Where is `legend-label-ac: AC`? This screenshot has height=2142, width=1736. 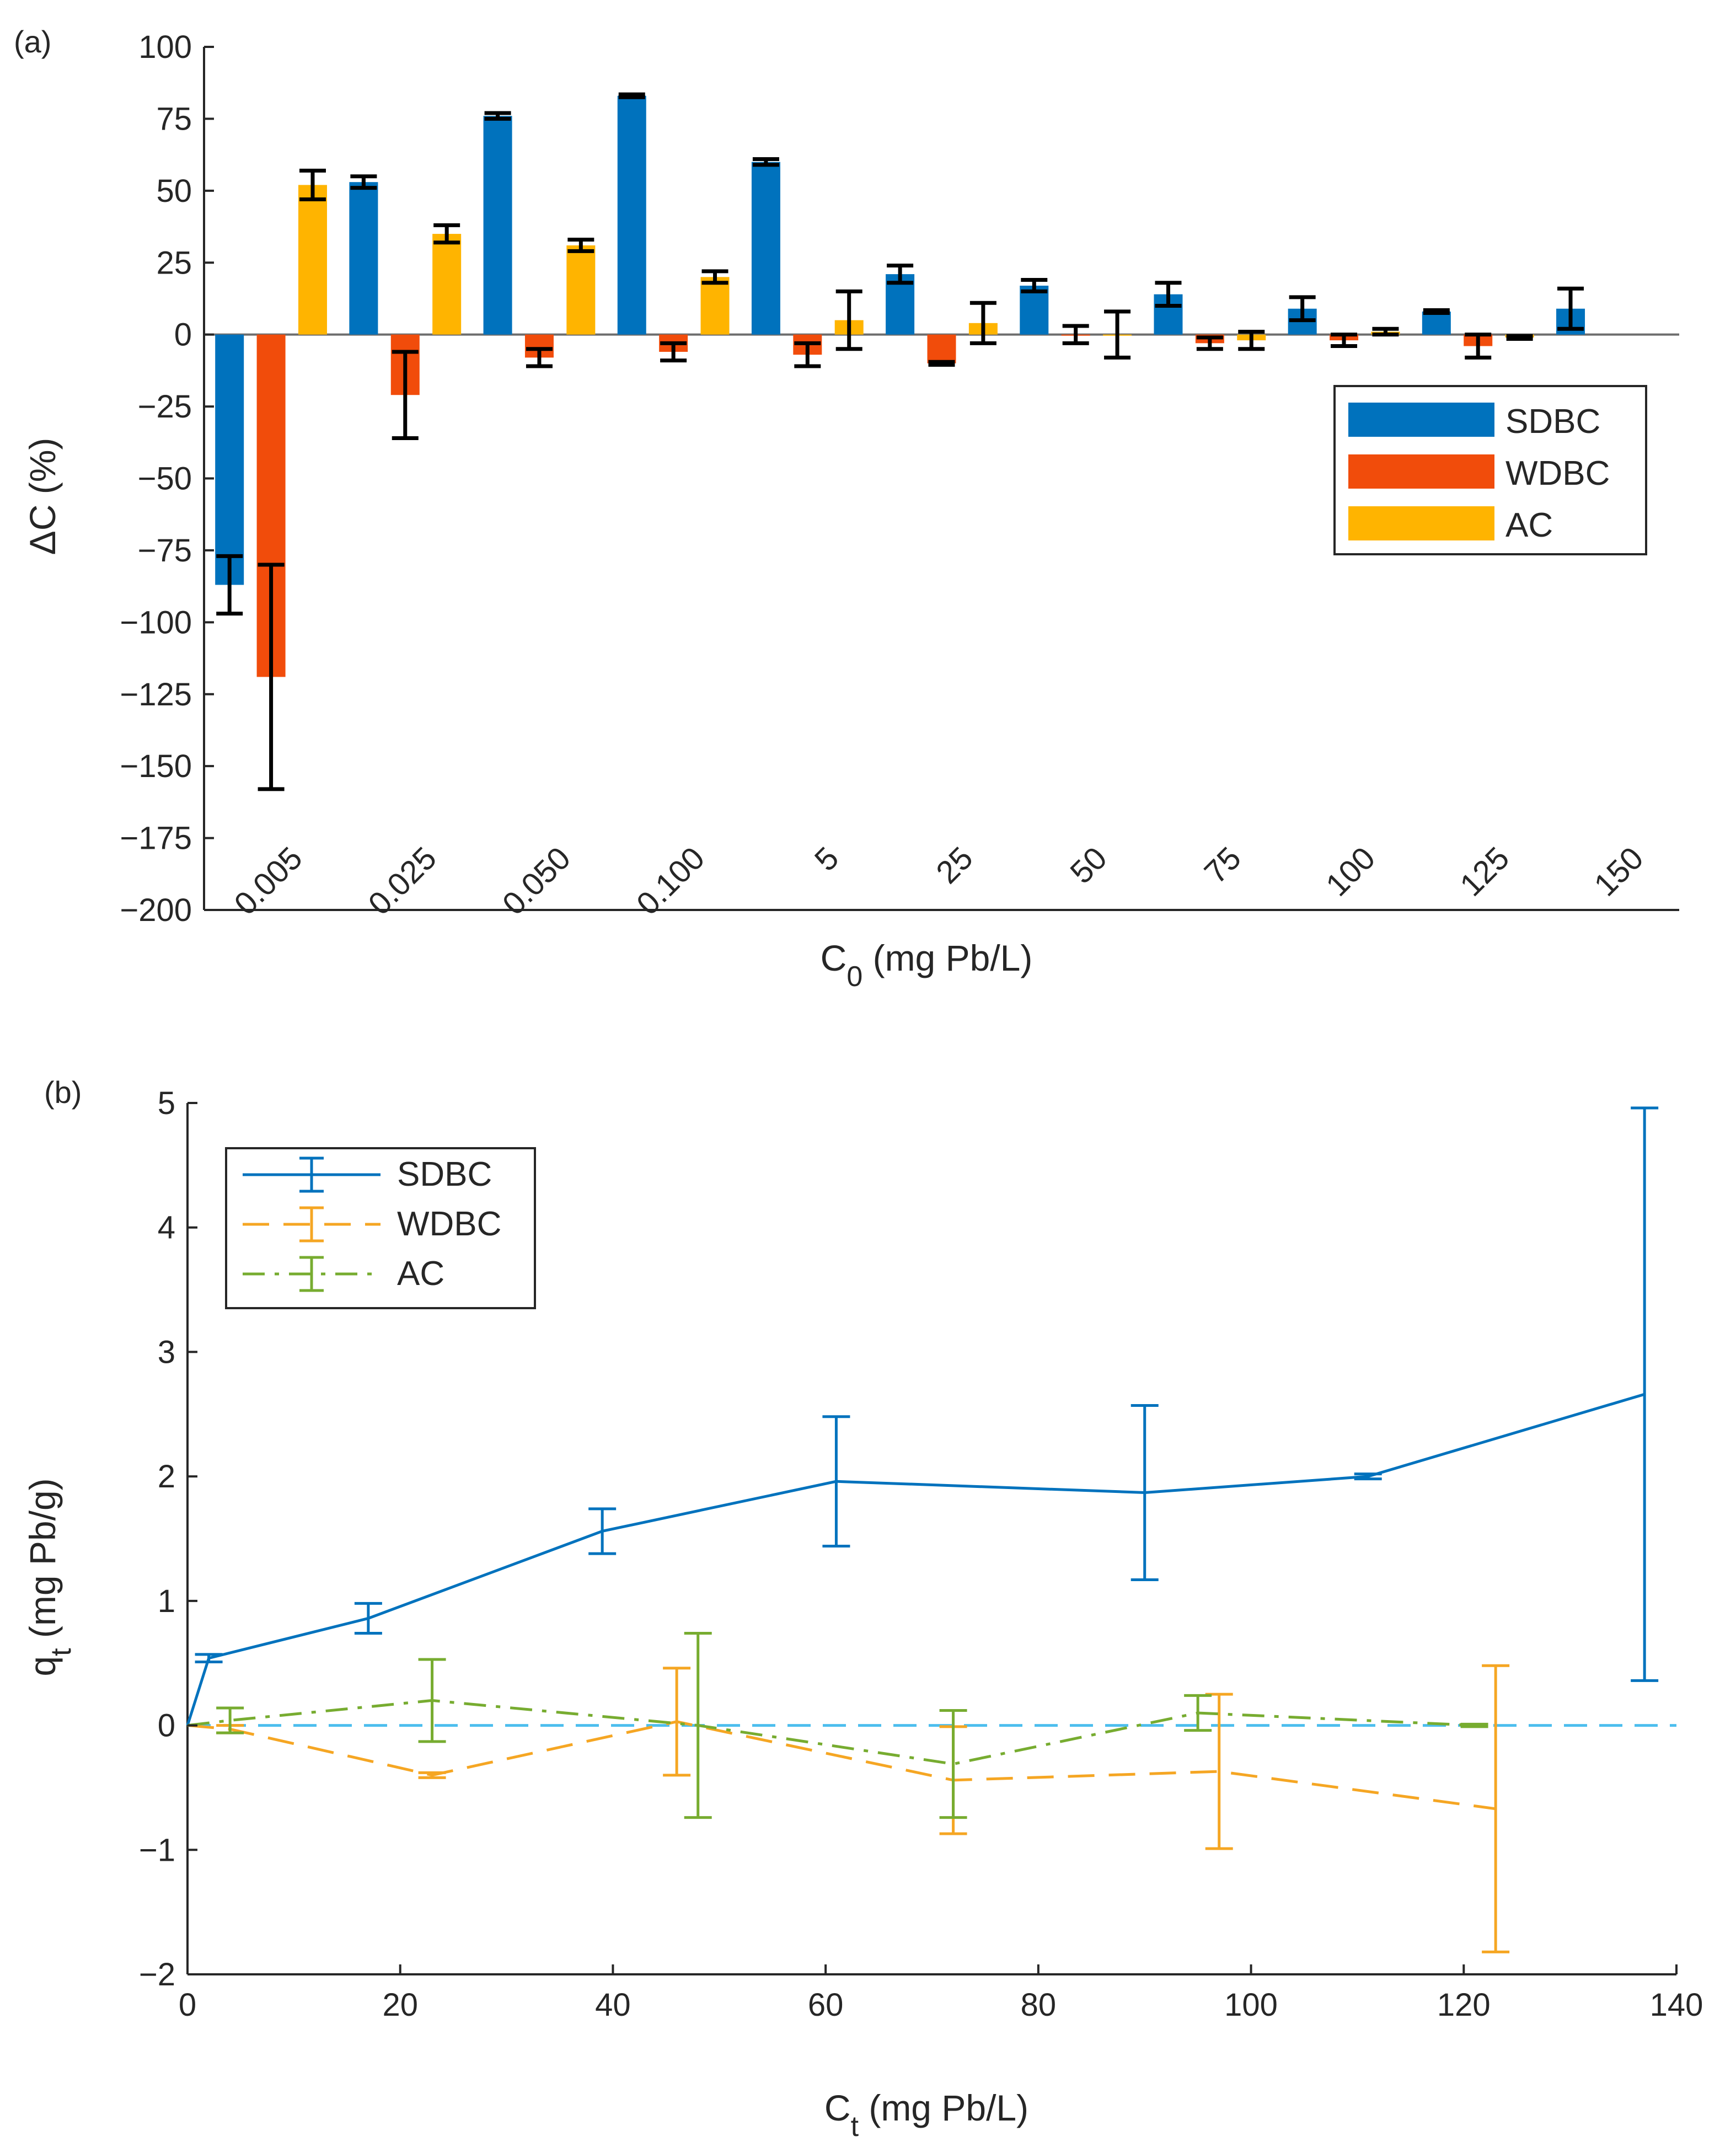
legend-label-ac: AC is located at coordinates (1529, 525).